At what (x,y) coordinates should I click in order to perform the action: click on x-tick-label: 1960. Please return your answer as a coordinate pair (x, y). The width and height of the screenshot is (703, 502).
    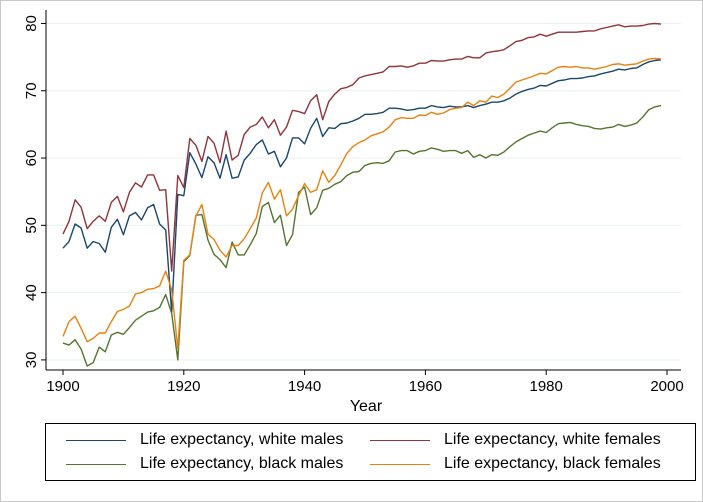
    Looking at the image, I should click on (425, 386).